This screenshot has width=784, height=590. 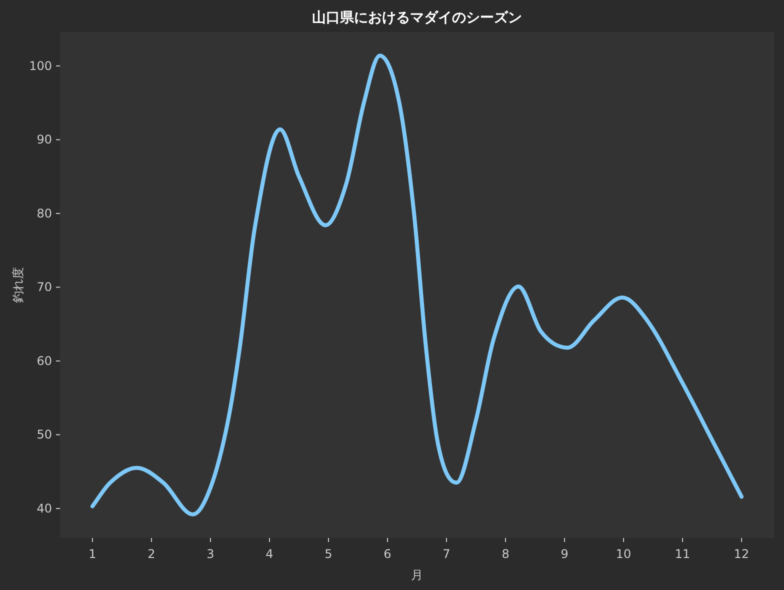 I want to click on y-tick-label: 40, so click(x=44, y=508).